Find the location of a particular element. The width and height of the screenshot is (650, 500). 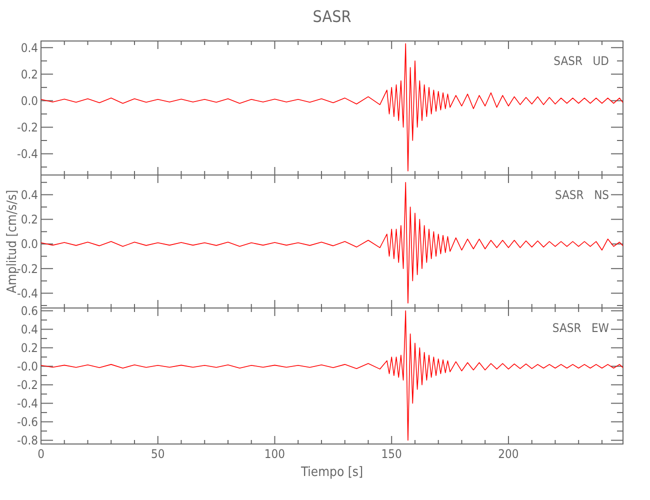

y-tick-label: -0.8 is located at coordinates (27, 441).